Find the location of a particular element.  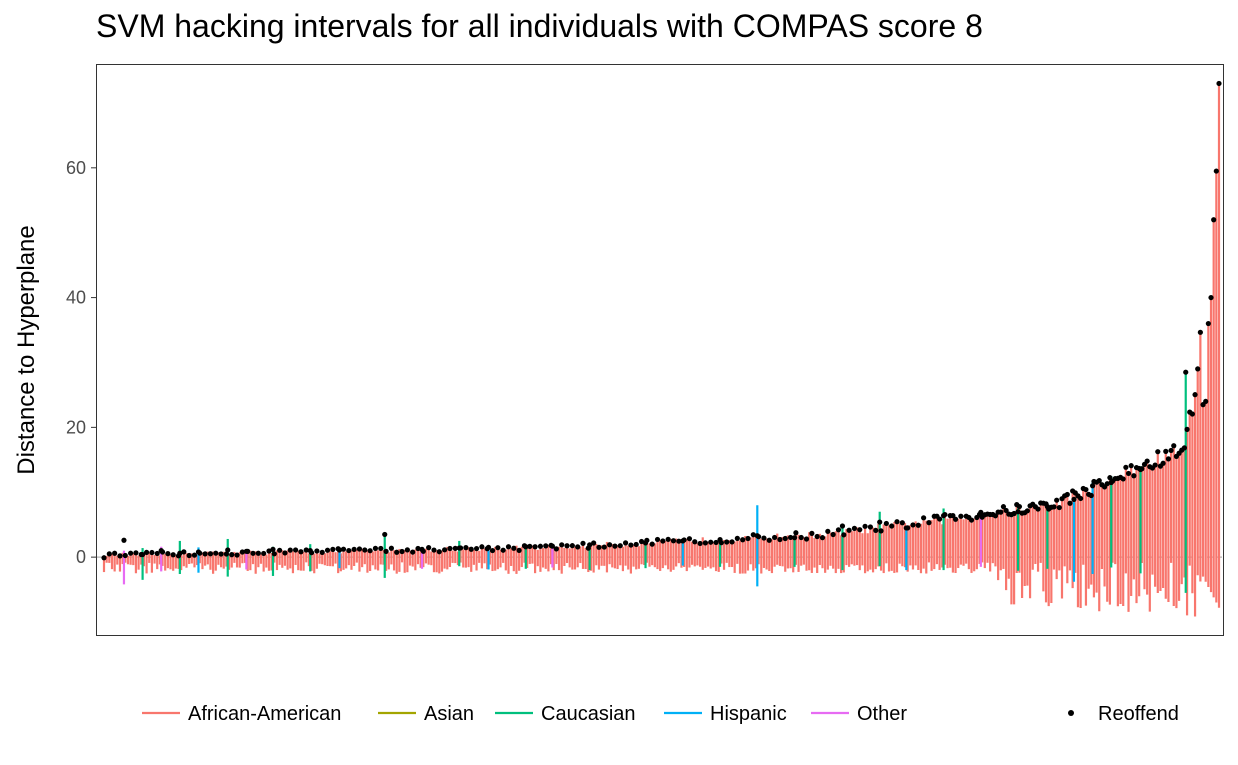

y-axis-title: Distance to Hyperplane is located at coordinates (26, 349).